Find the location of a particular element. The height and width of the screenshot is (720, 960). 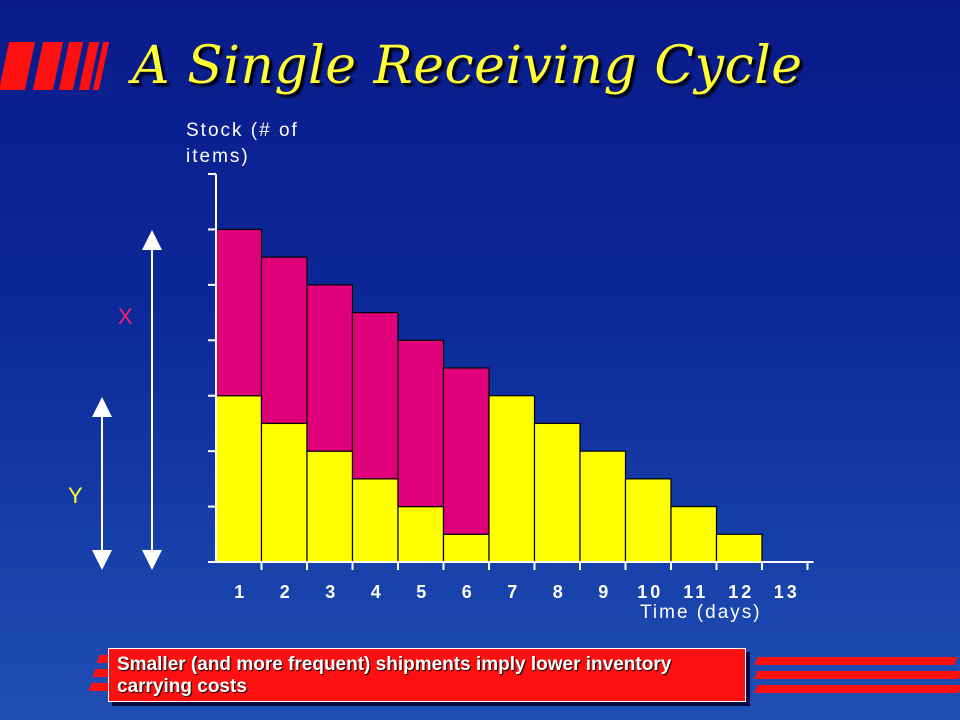

x-axis-title: Time (days) is located at coordinates (701, 612).